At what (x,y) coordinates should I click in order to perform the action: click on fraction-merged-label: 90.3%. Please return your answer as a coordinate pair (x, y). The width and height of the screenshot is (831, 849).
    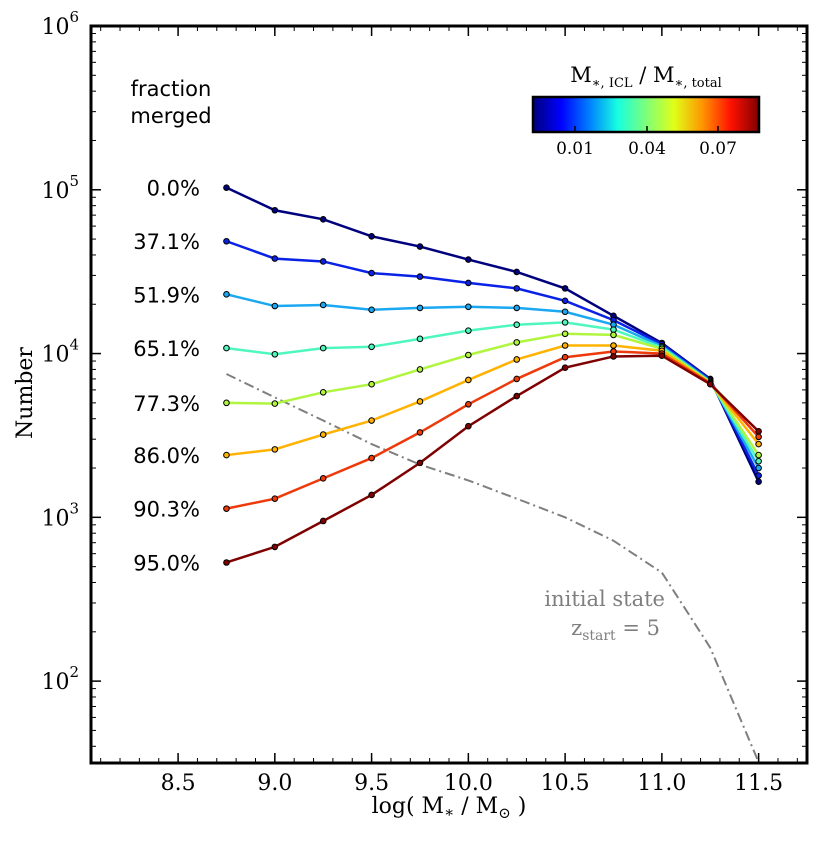
    Looking at the image, I should click on (166, 510).